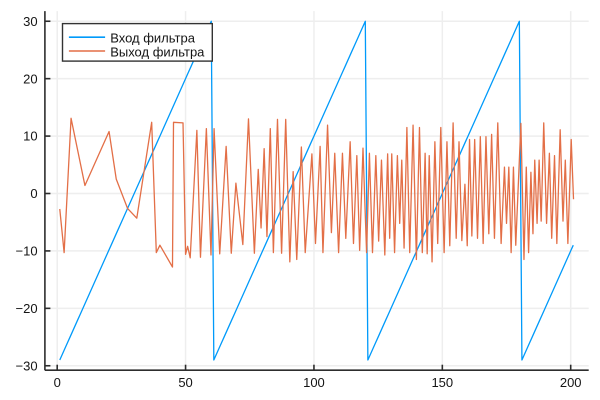 This screenshot has width=600, height=400. What do you see at coordinates (185, 382) in the screenshot?
I see `svg-text: 50` at bounding box center [185, 382].